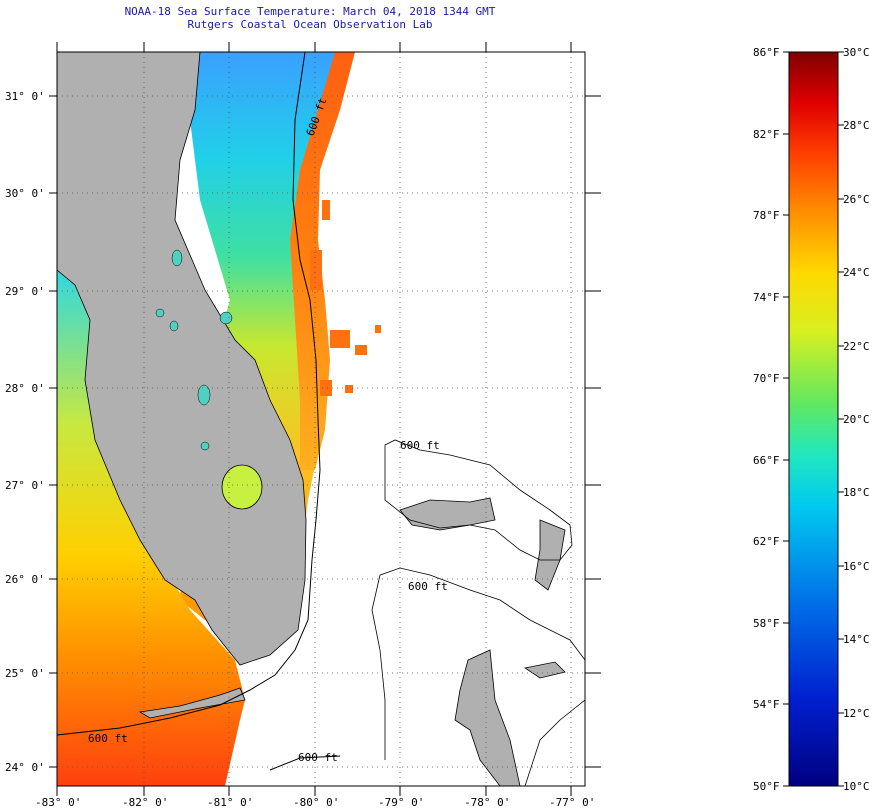  I want to click on contour-600ft-south, so click(305, 763).